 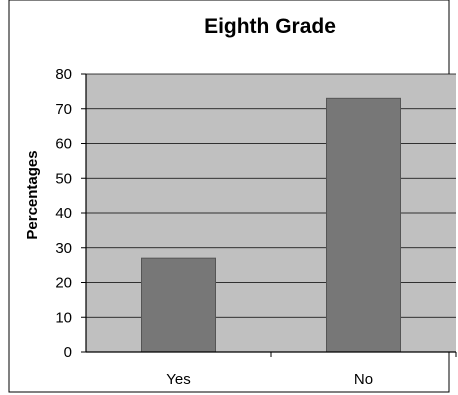 I want to click on y-tick-label: 80, so click(x=63, y=74).